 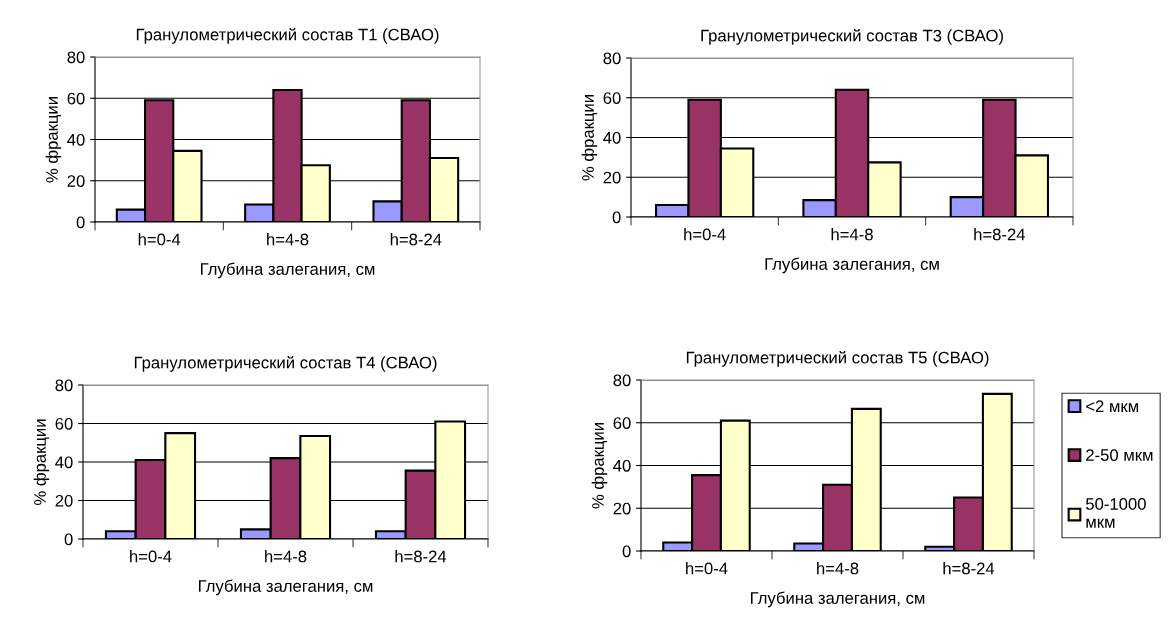 I want to click on legend-label: 50-1000 мкм, so click(x=1115, y=513).